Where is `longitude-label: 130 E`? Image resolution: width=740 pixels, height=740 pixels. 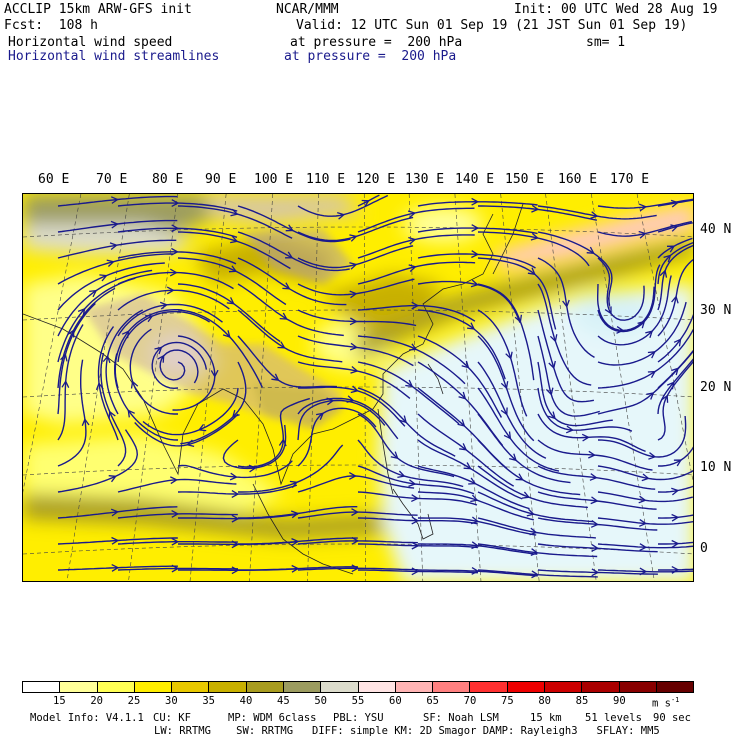 longitude-label: 130 E is located at coordinates (425, 179).